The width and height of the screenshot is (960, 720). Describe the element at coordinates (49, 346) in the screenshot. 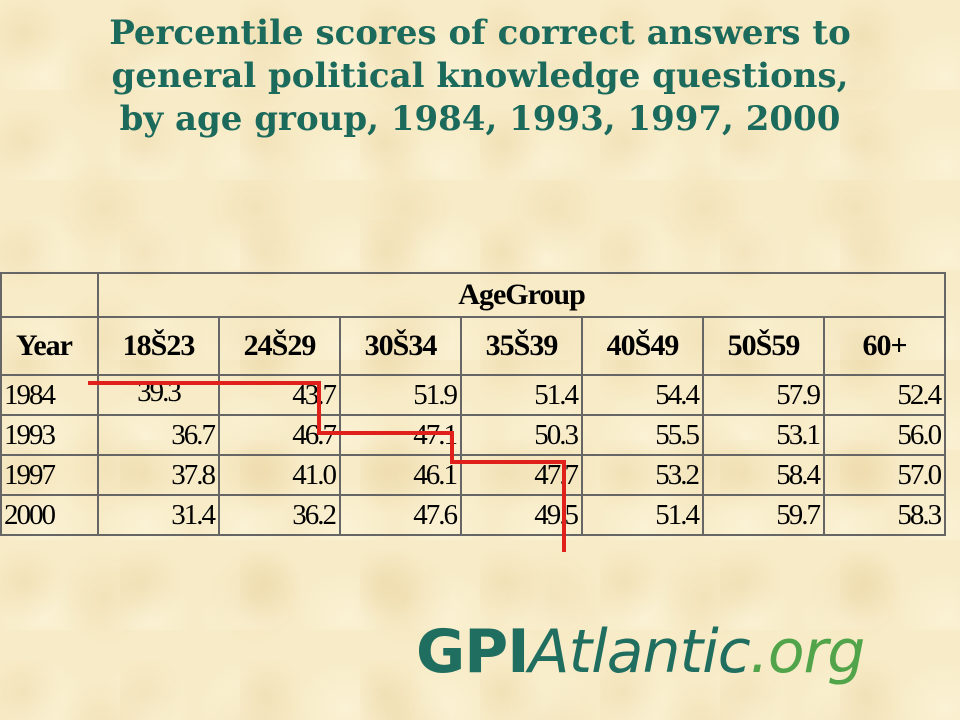

I see `year-column-header: Year` at that location.